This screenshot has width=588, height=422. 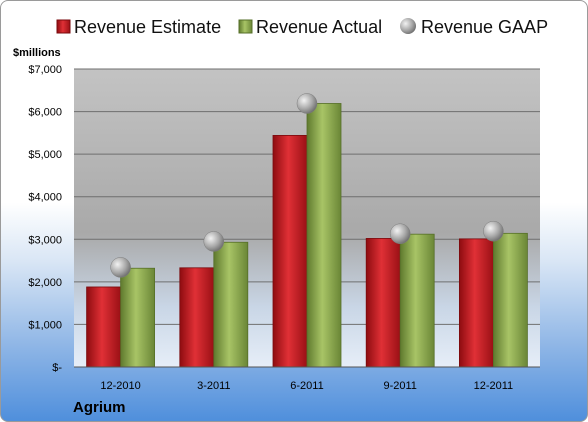 What do you see at coordinates (484, 27) in the screenshot?
I see `legend-label-revenue-gaap: Revenue GAAP` at bounding box center [484, 27].